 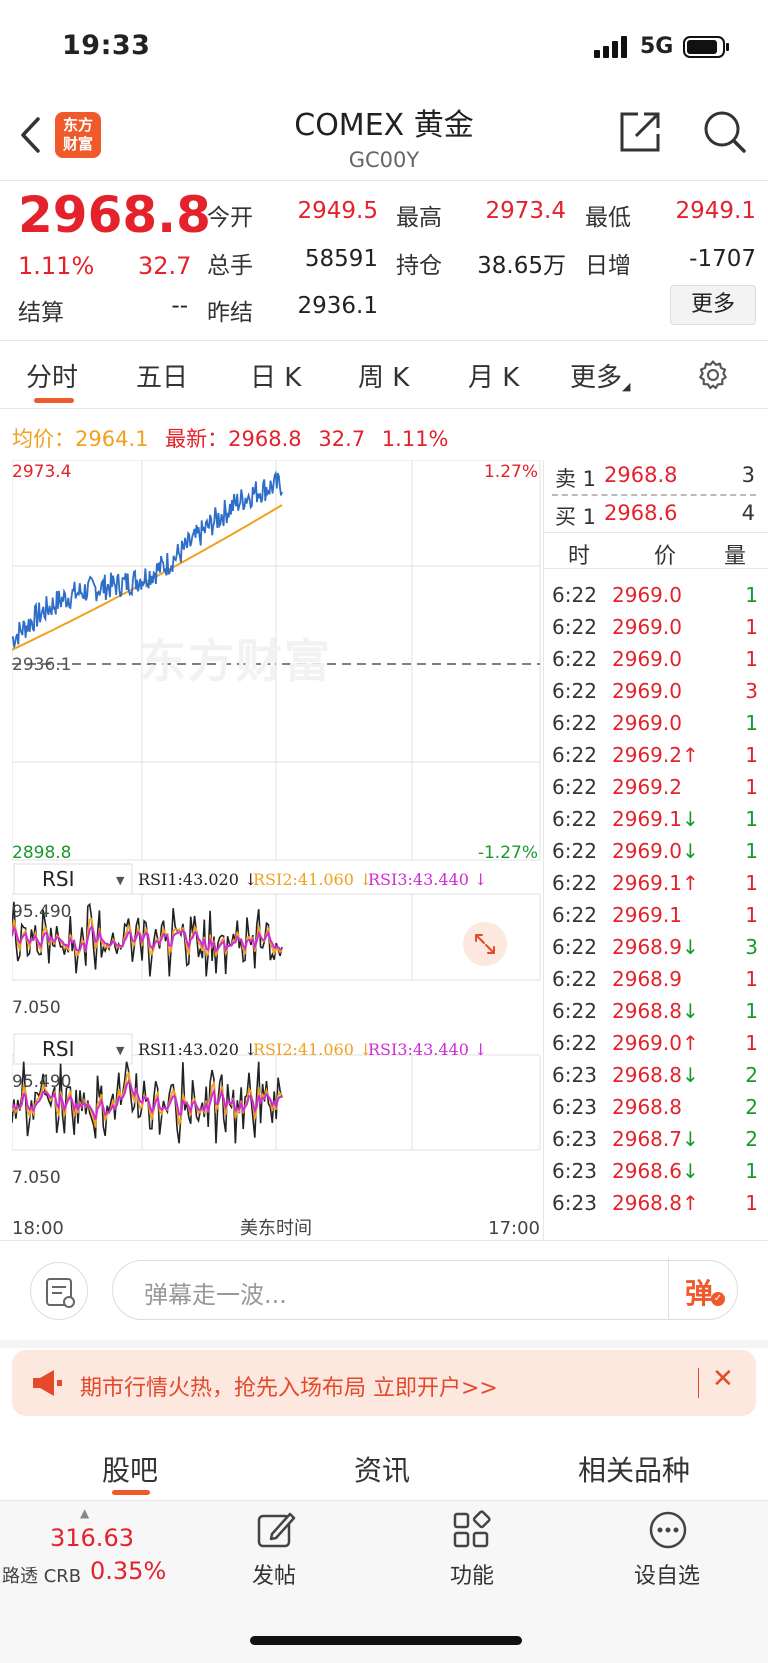 I want to click on volume-value: 58591, so click(x=341, y=259).